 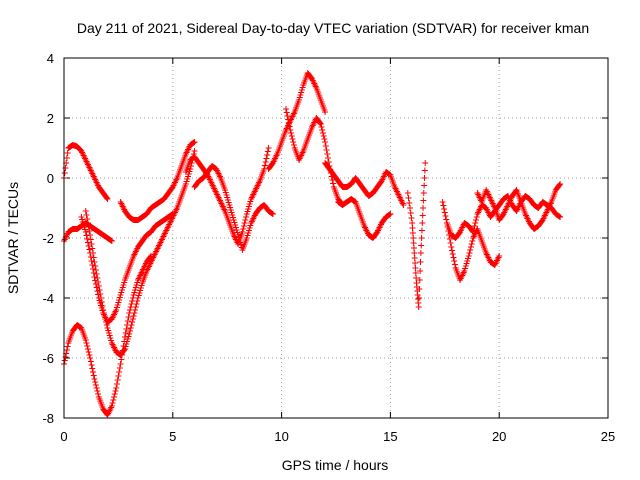 What do you see at coordinates (335, 465) in the screenshot?
I see `x-axis-label: GPS time / hours` at bounding box center [335, 465].